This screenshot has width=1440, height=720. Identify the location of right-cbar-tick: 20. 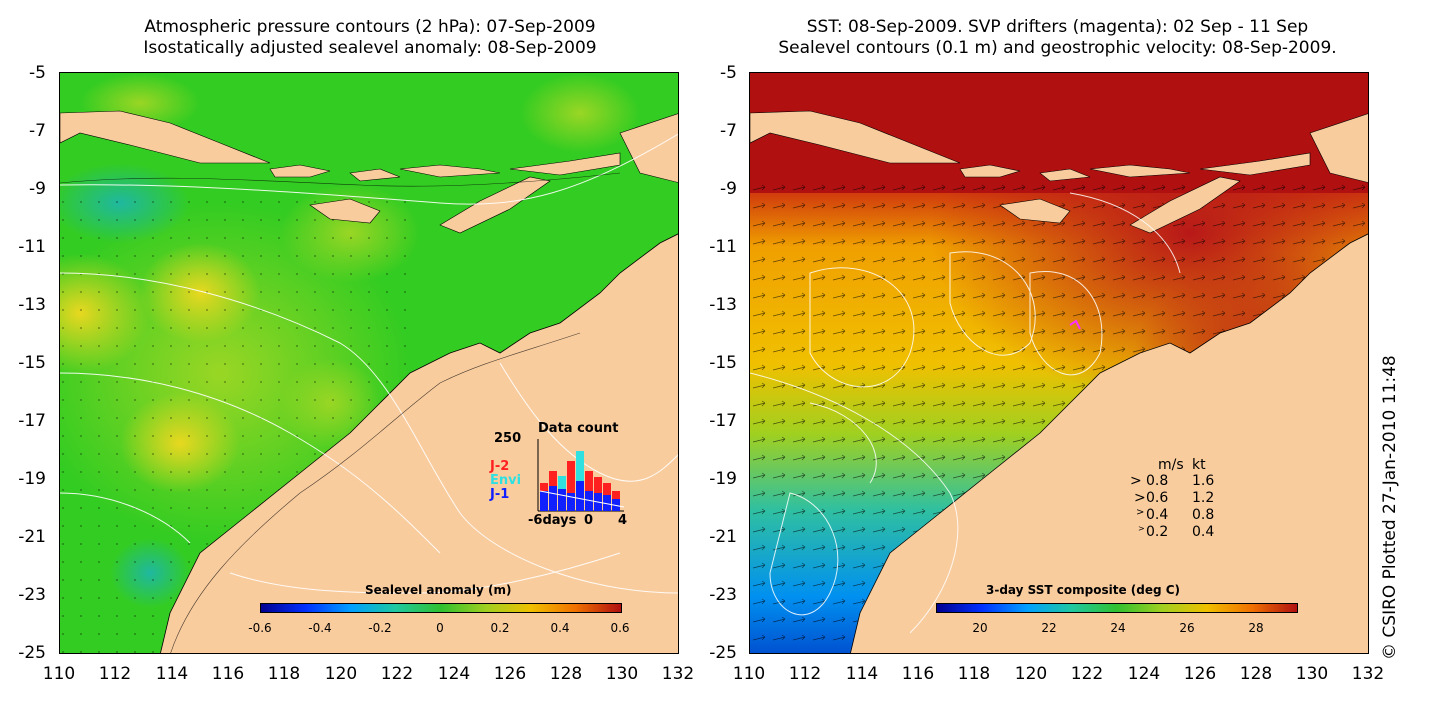
(980, 628).